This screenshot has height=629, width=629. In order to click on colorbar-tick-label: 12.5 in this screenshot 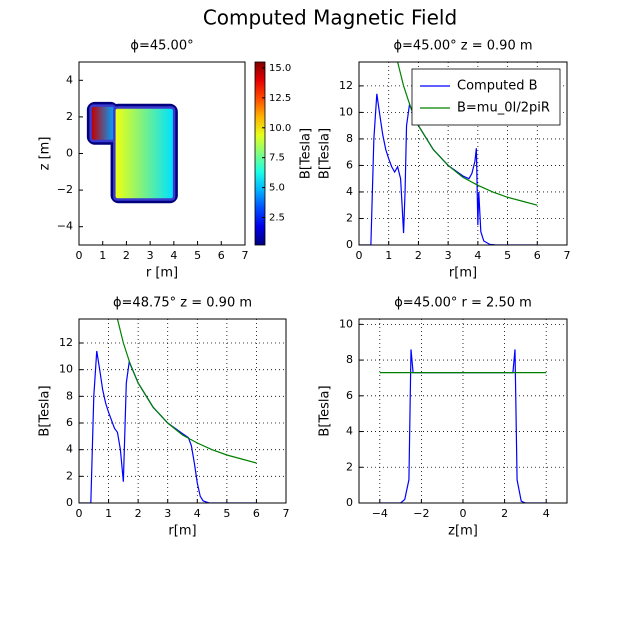, I will do `click(280, 98)`.